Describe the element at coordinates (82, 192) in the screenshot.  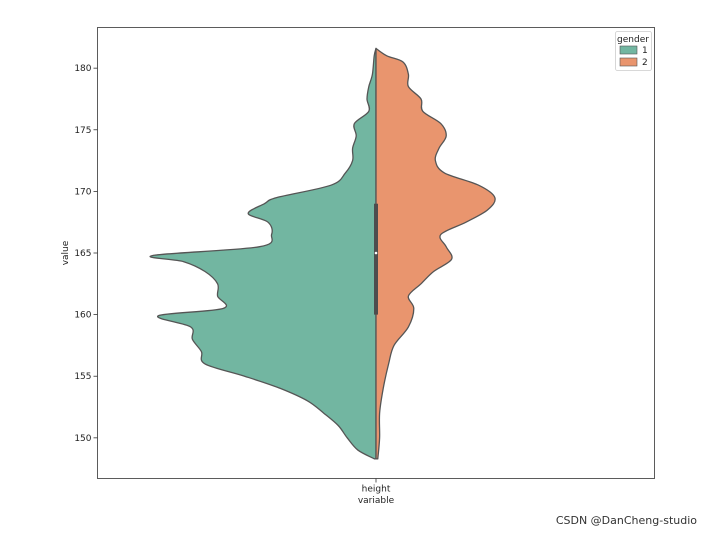
I see `y-tick-label: 170` at that location.